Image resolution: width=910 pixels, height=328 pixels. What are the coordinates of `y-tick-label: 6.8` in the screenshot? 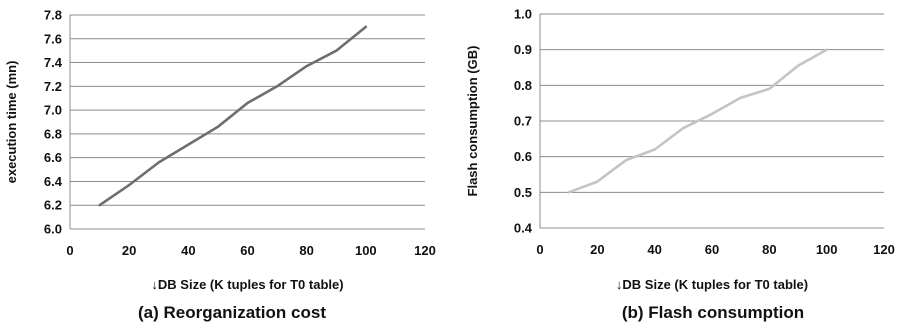 It's located at (53, 133).